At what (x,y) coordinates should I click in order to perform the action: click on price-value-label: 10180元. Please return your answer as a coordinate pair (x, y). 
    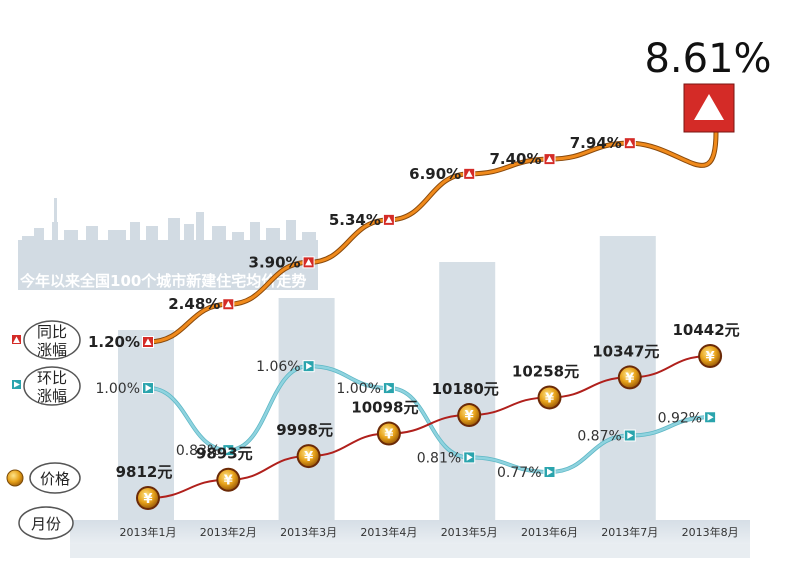
    Looking at the image, I should click on (465, 389).